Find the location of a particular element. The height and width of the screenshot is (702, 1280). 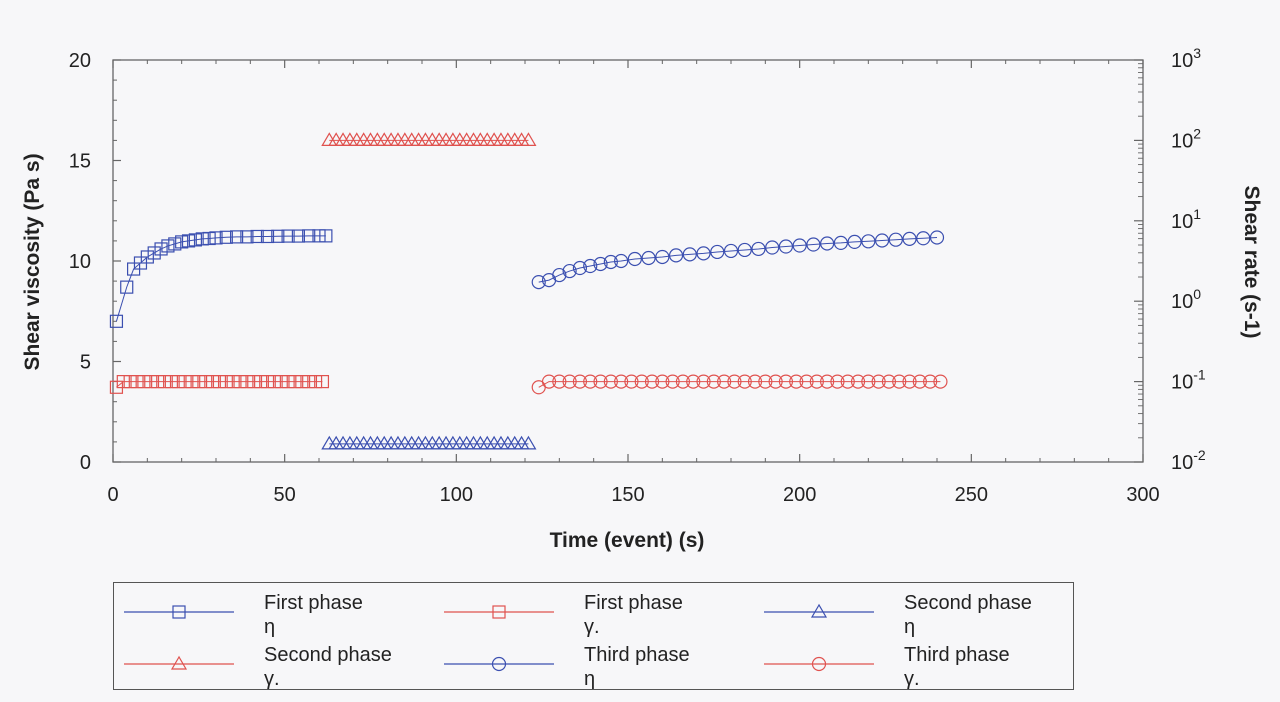

legend-label: Third phase γ. is located at coordinates (957, 667).